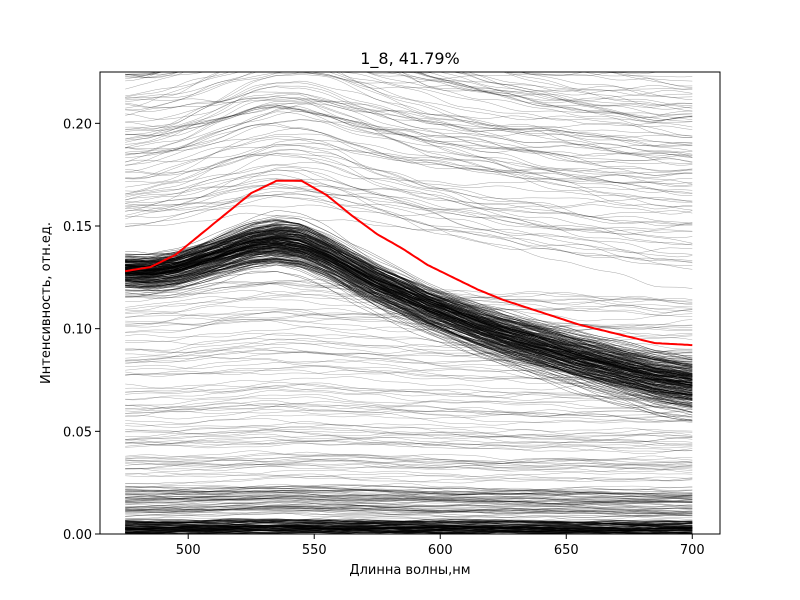  What do you see at coordinates (46, 303) in the screenshot?
I see `y-axis-label: Интенсивность, отн.ед.` at bounding box center [46, 303].